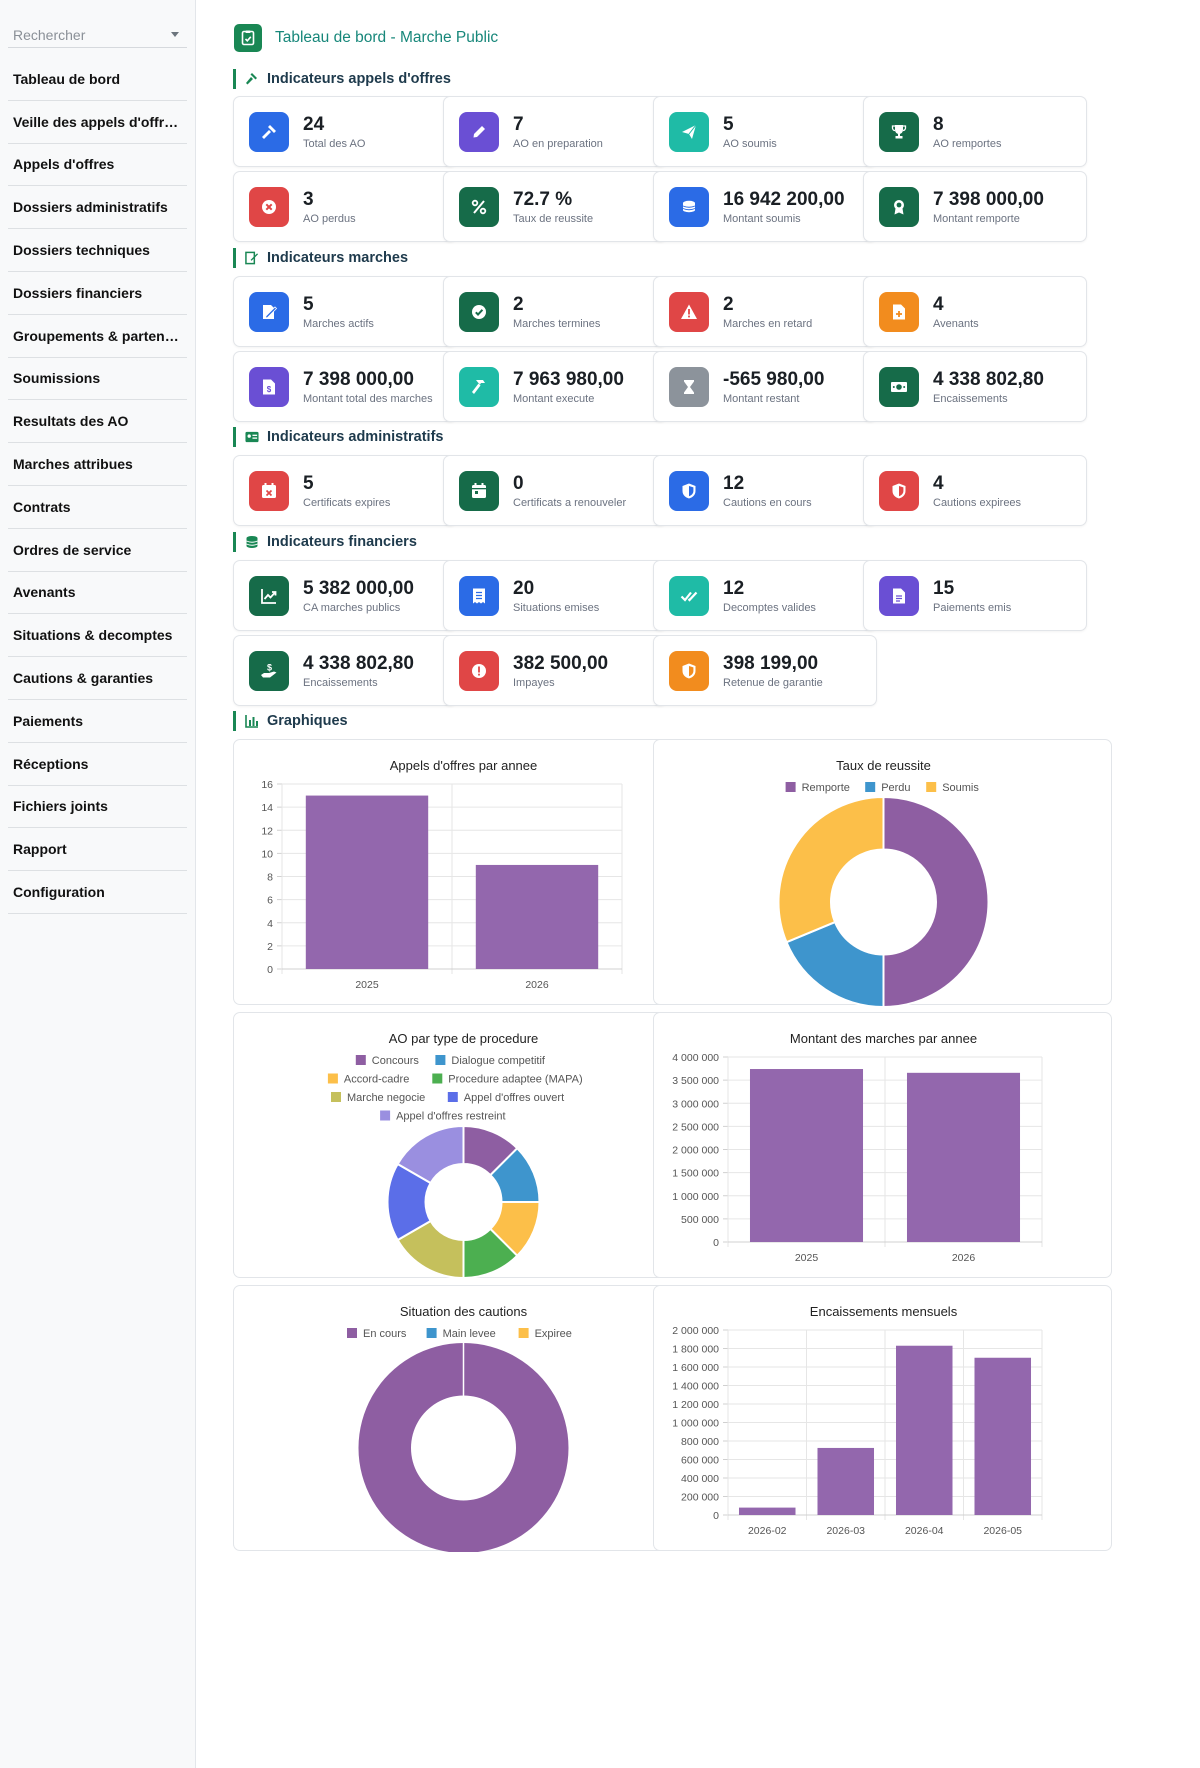 The image size is (1200, 1768). Describe the element at coordinates (97, 208) in the screenshot. I see `sidebar-item-dossiers-administratifs: Dossiers administratifs` at that location.